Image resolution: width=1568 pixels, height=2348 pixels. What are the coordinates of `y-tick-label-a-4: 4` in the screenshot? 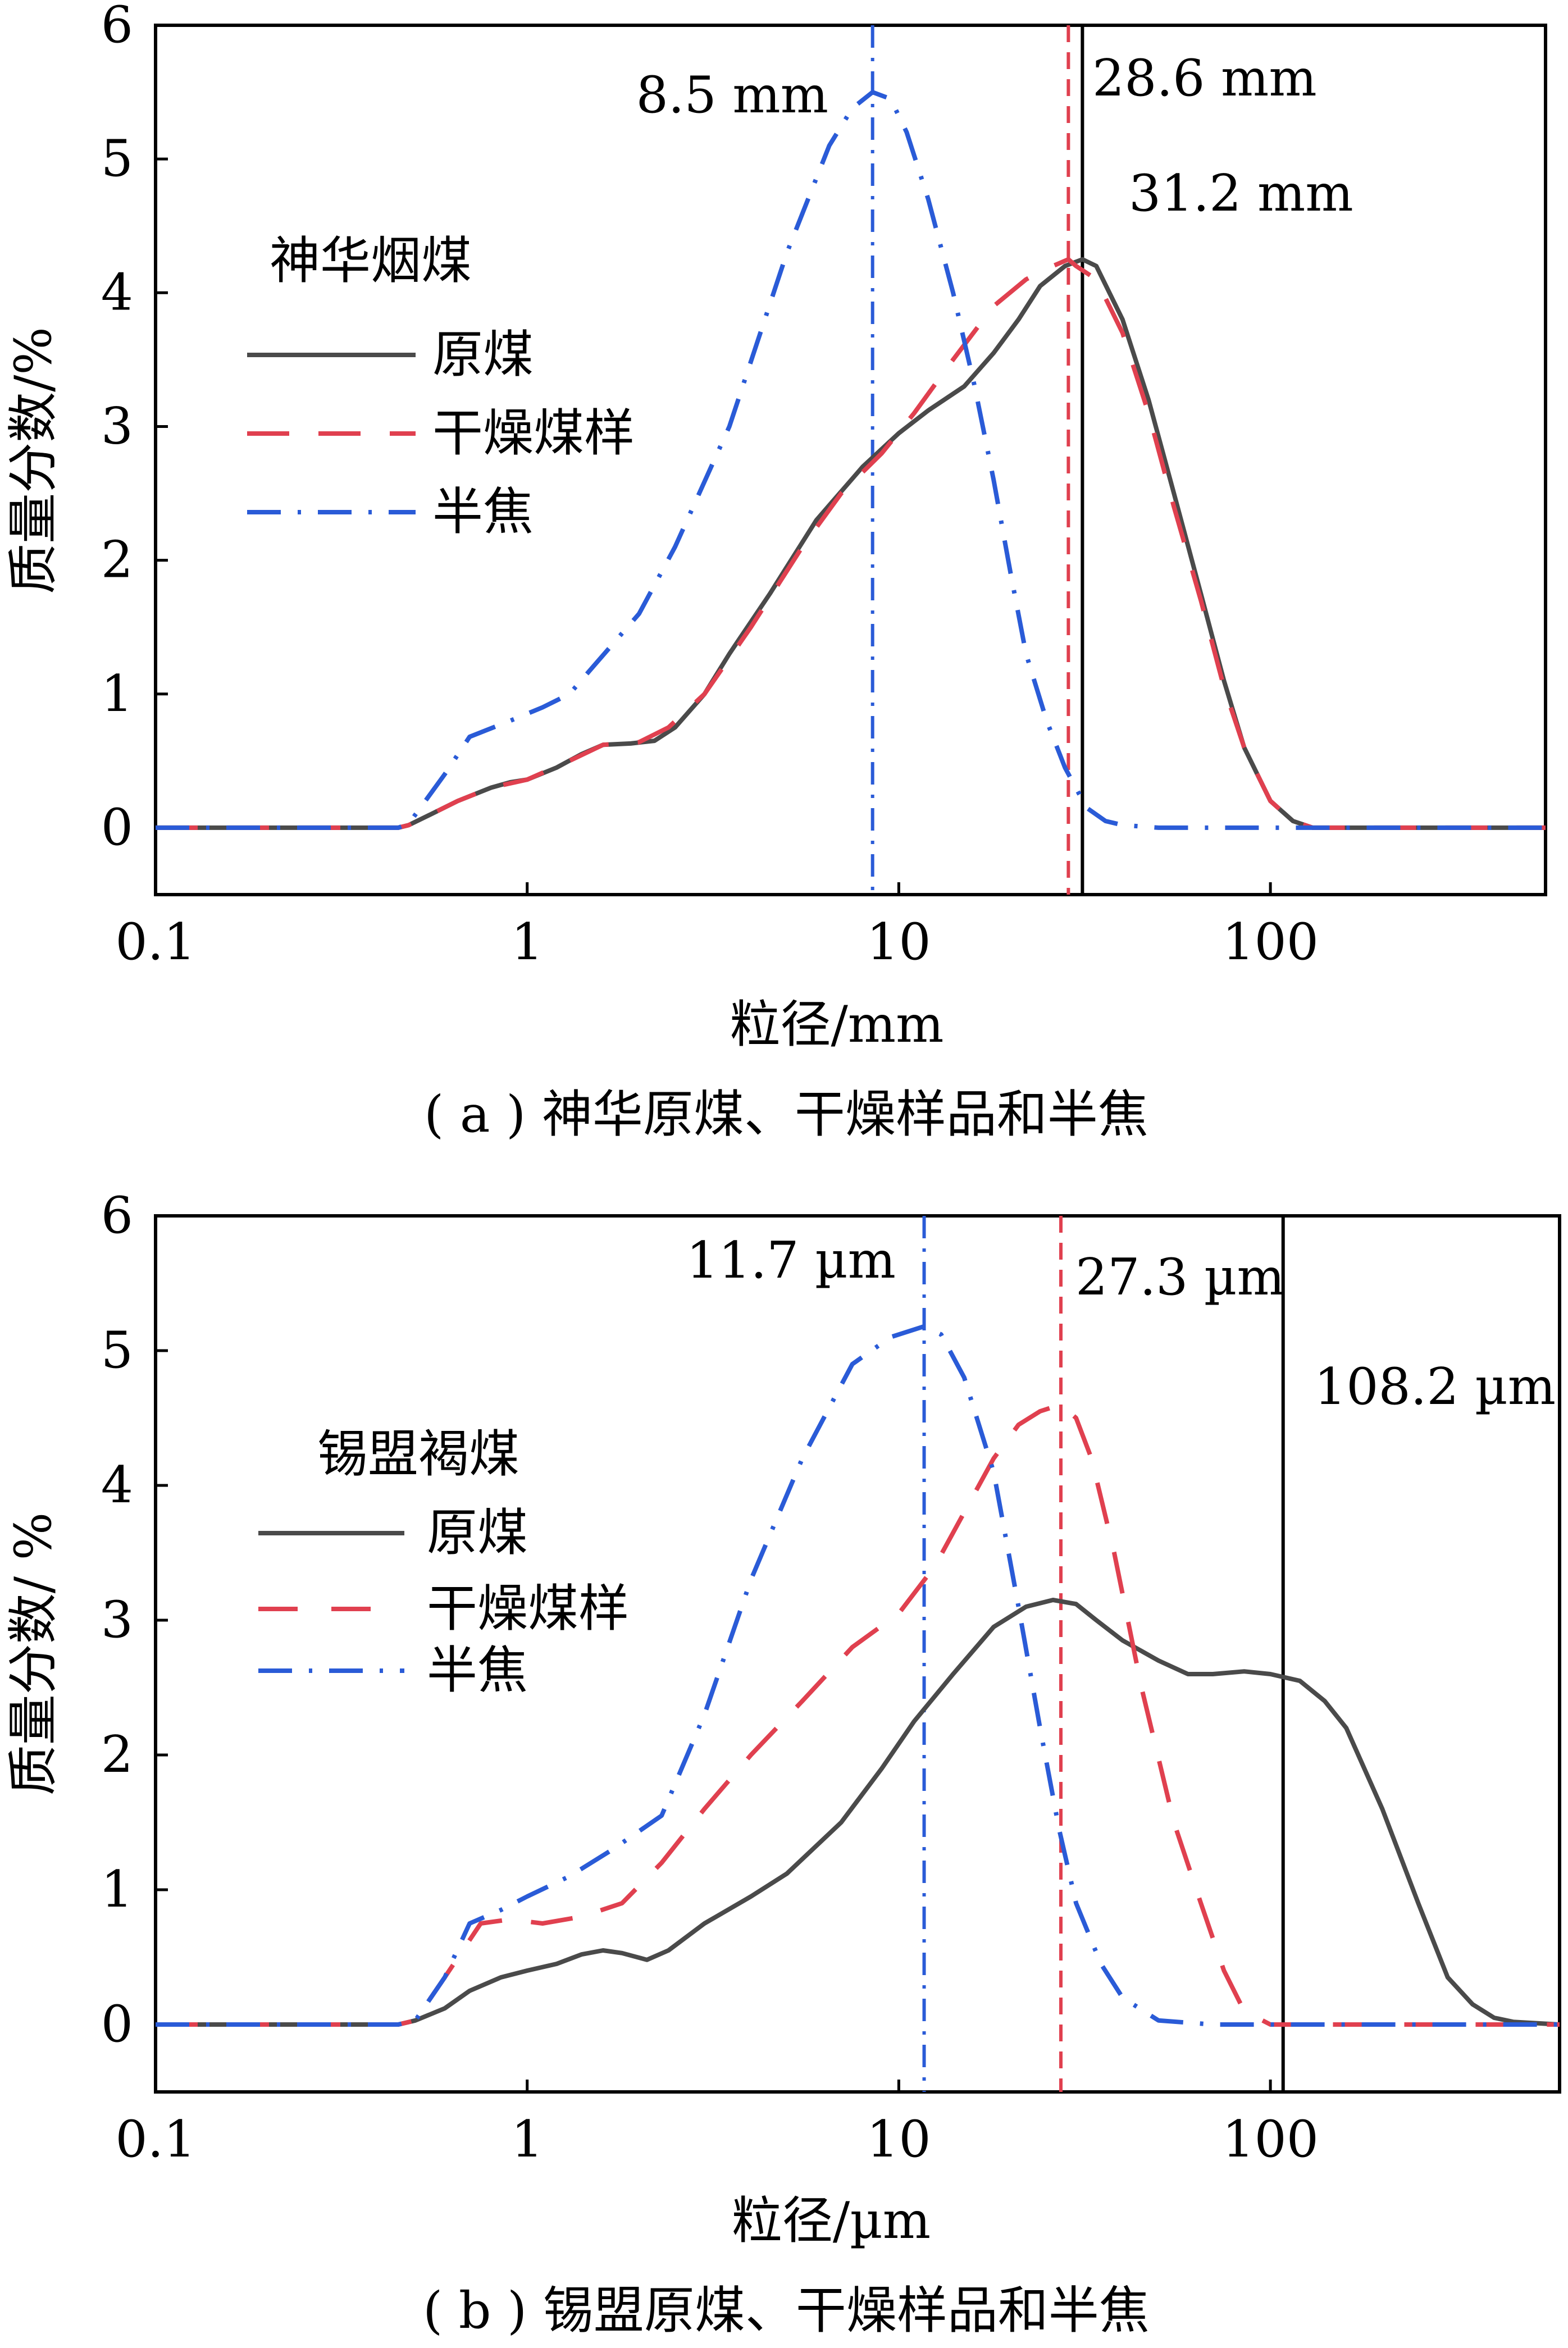 It's located at (117, 292).